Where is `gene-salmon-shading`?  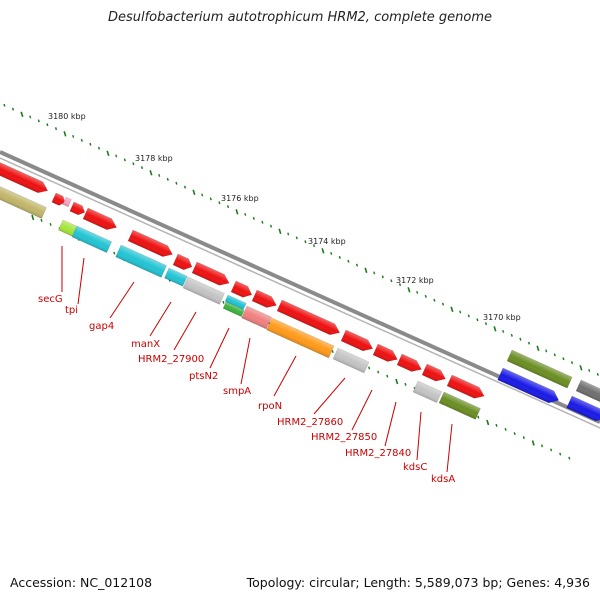 gene-salmon-shading is located at coordinates (256, 317).